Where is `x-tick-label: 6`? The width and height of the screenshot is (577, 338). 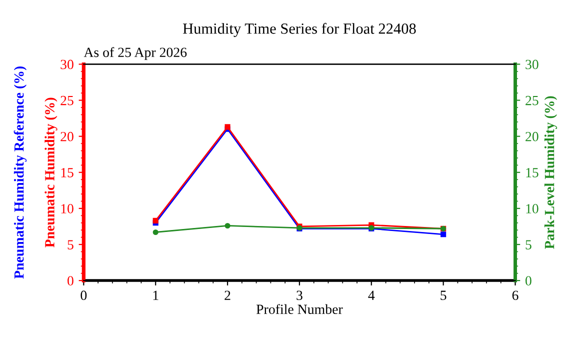 x-tick-label: 6 is located at coordinates (515, 295).